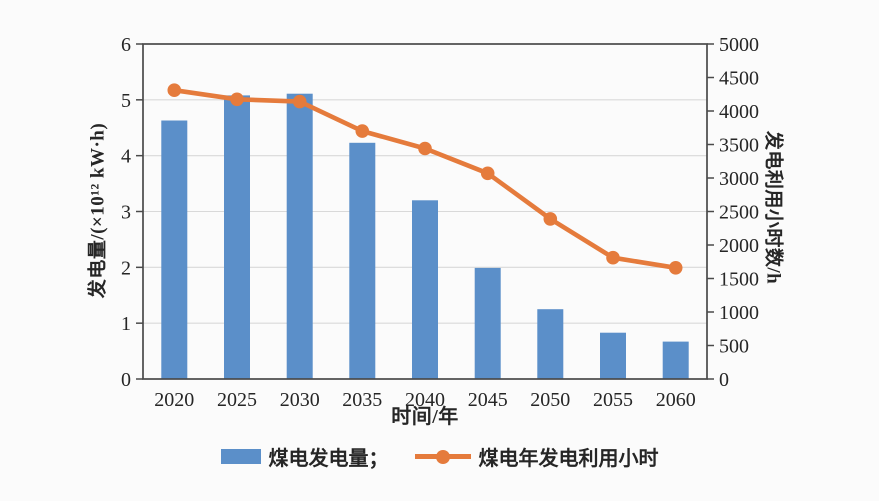  What do you see at coordinates (126, 101) in the screenshot?
I see `left-tick-label: 5` at bounding box center [126, 101].